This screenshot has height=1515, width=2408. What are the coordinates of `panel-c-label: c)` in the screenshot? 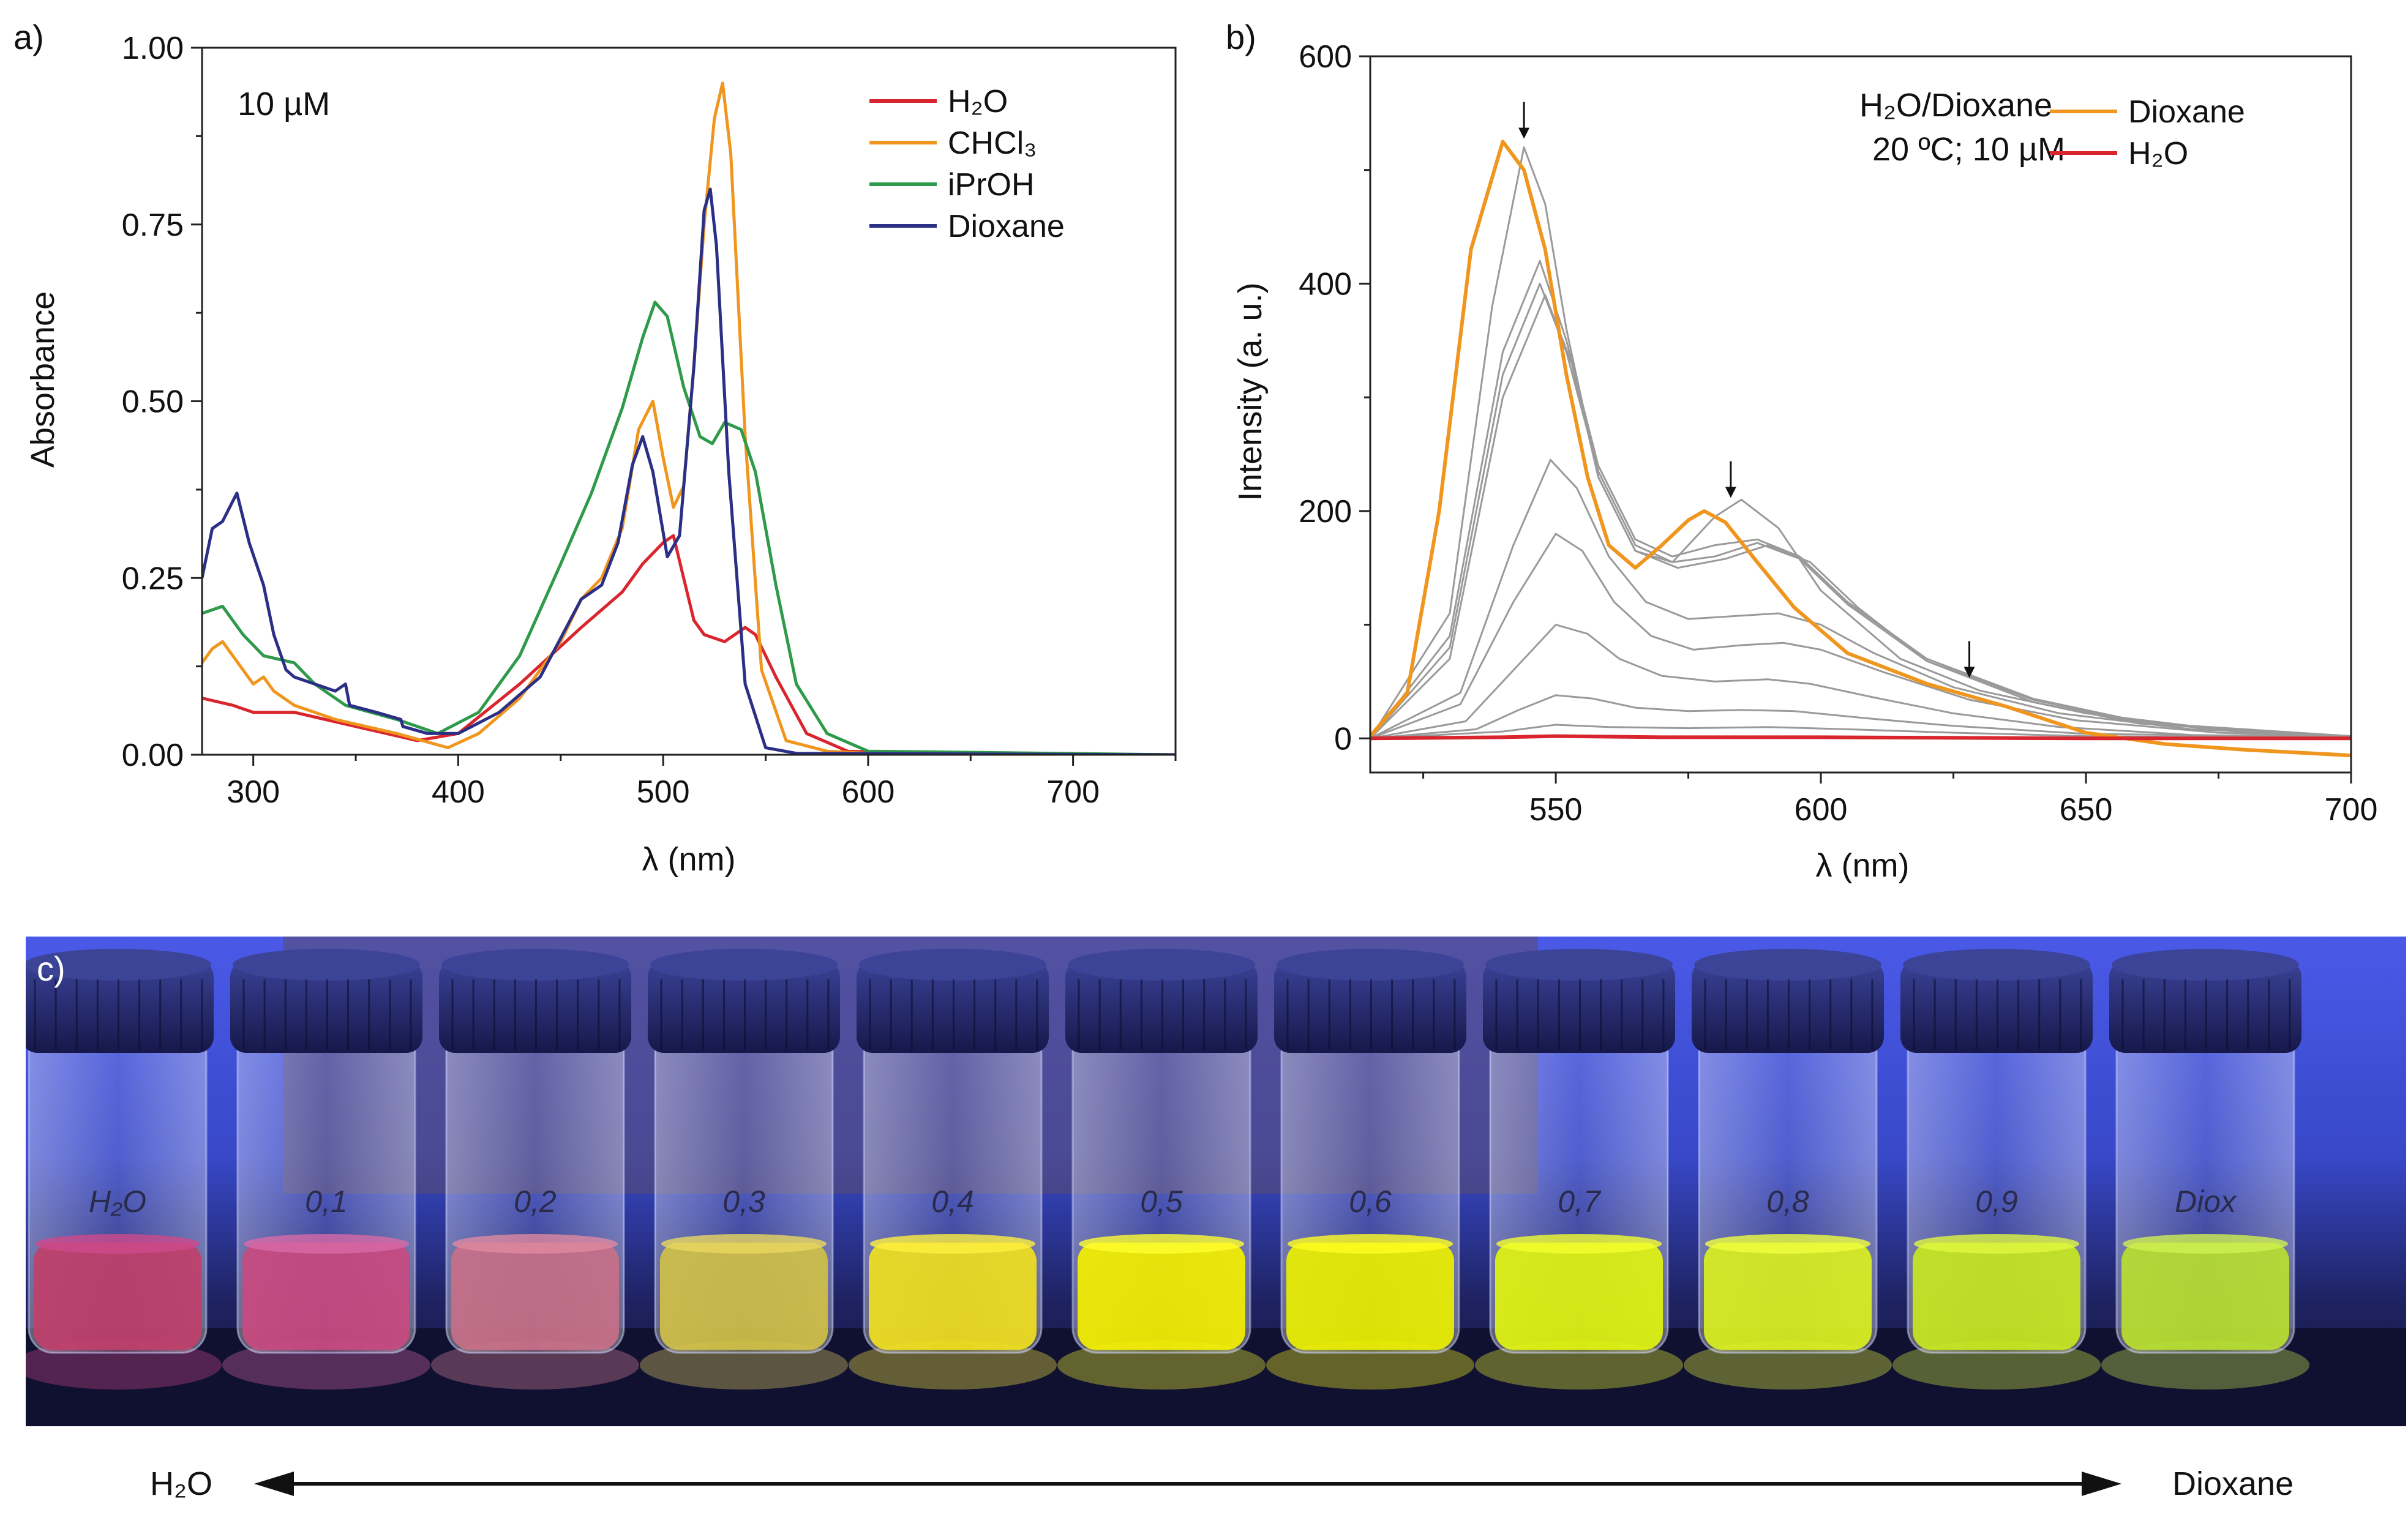 It's located at (51, 968).